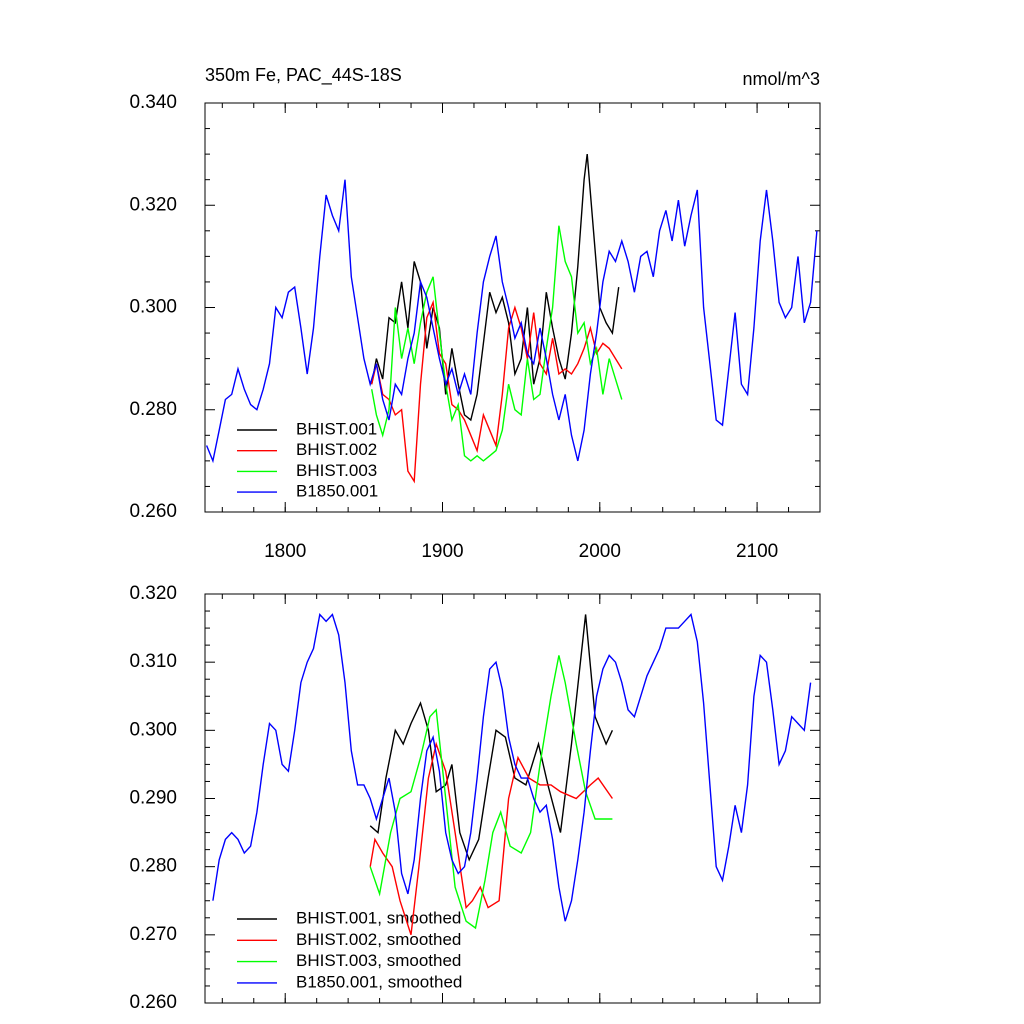  Describe the element at coordinates (442, 551) in the screenshot. I see `x-tick-label: 1900` at that location.